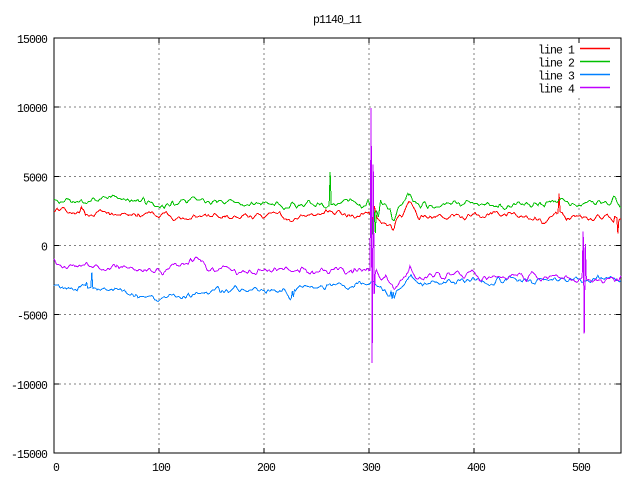 This screenshot has width=640, height=485. What do you see at coordinates (476, 468) in the screenshot?
I see `svg-text: 400` at bounding box center [476, 468].